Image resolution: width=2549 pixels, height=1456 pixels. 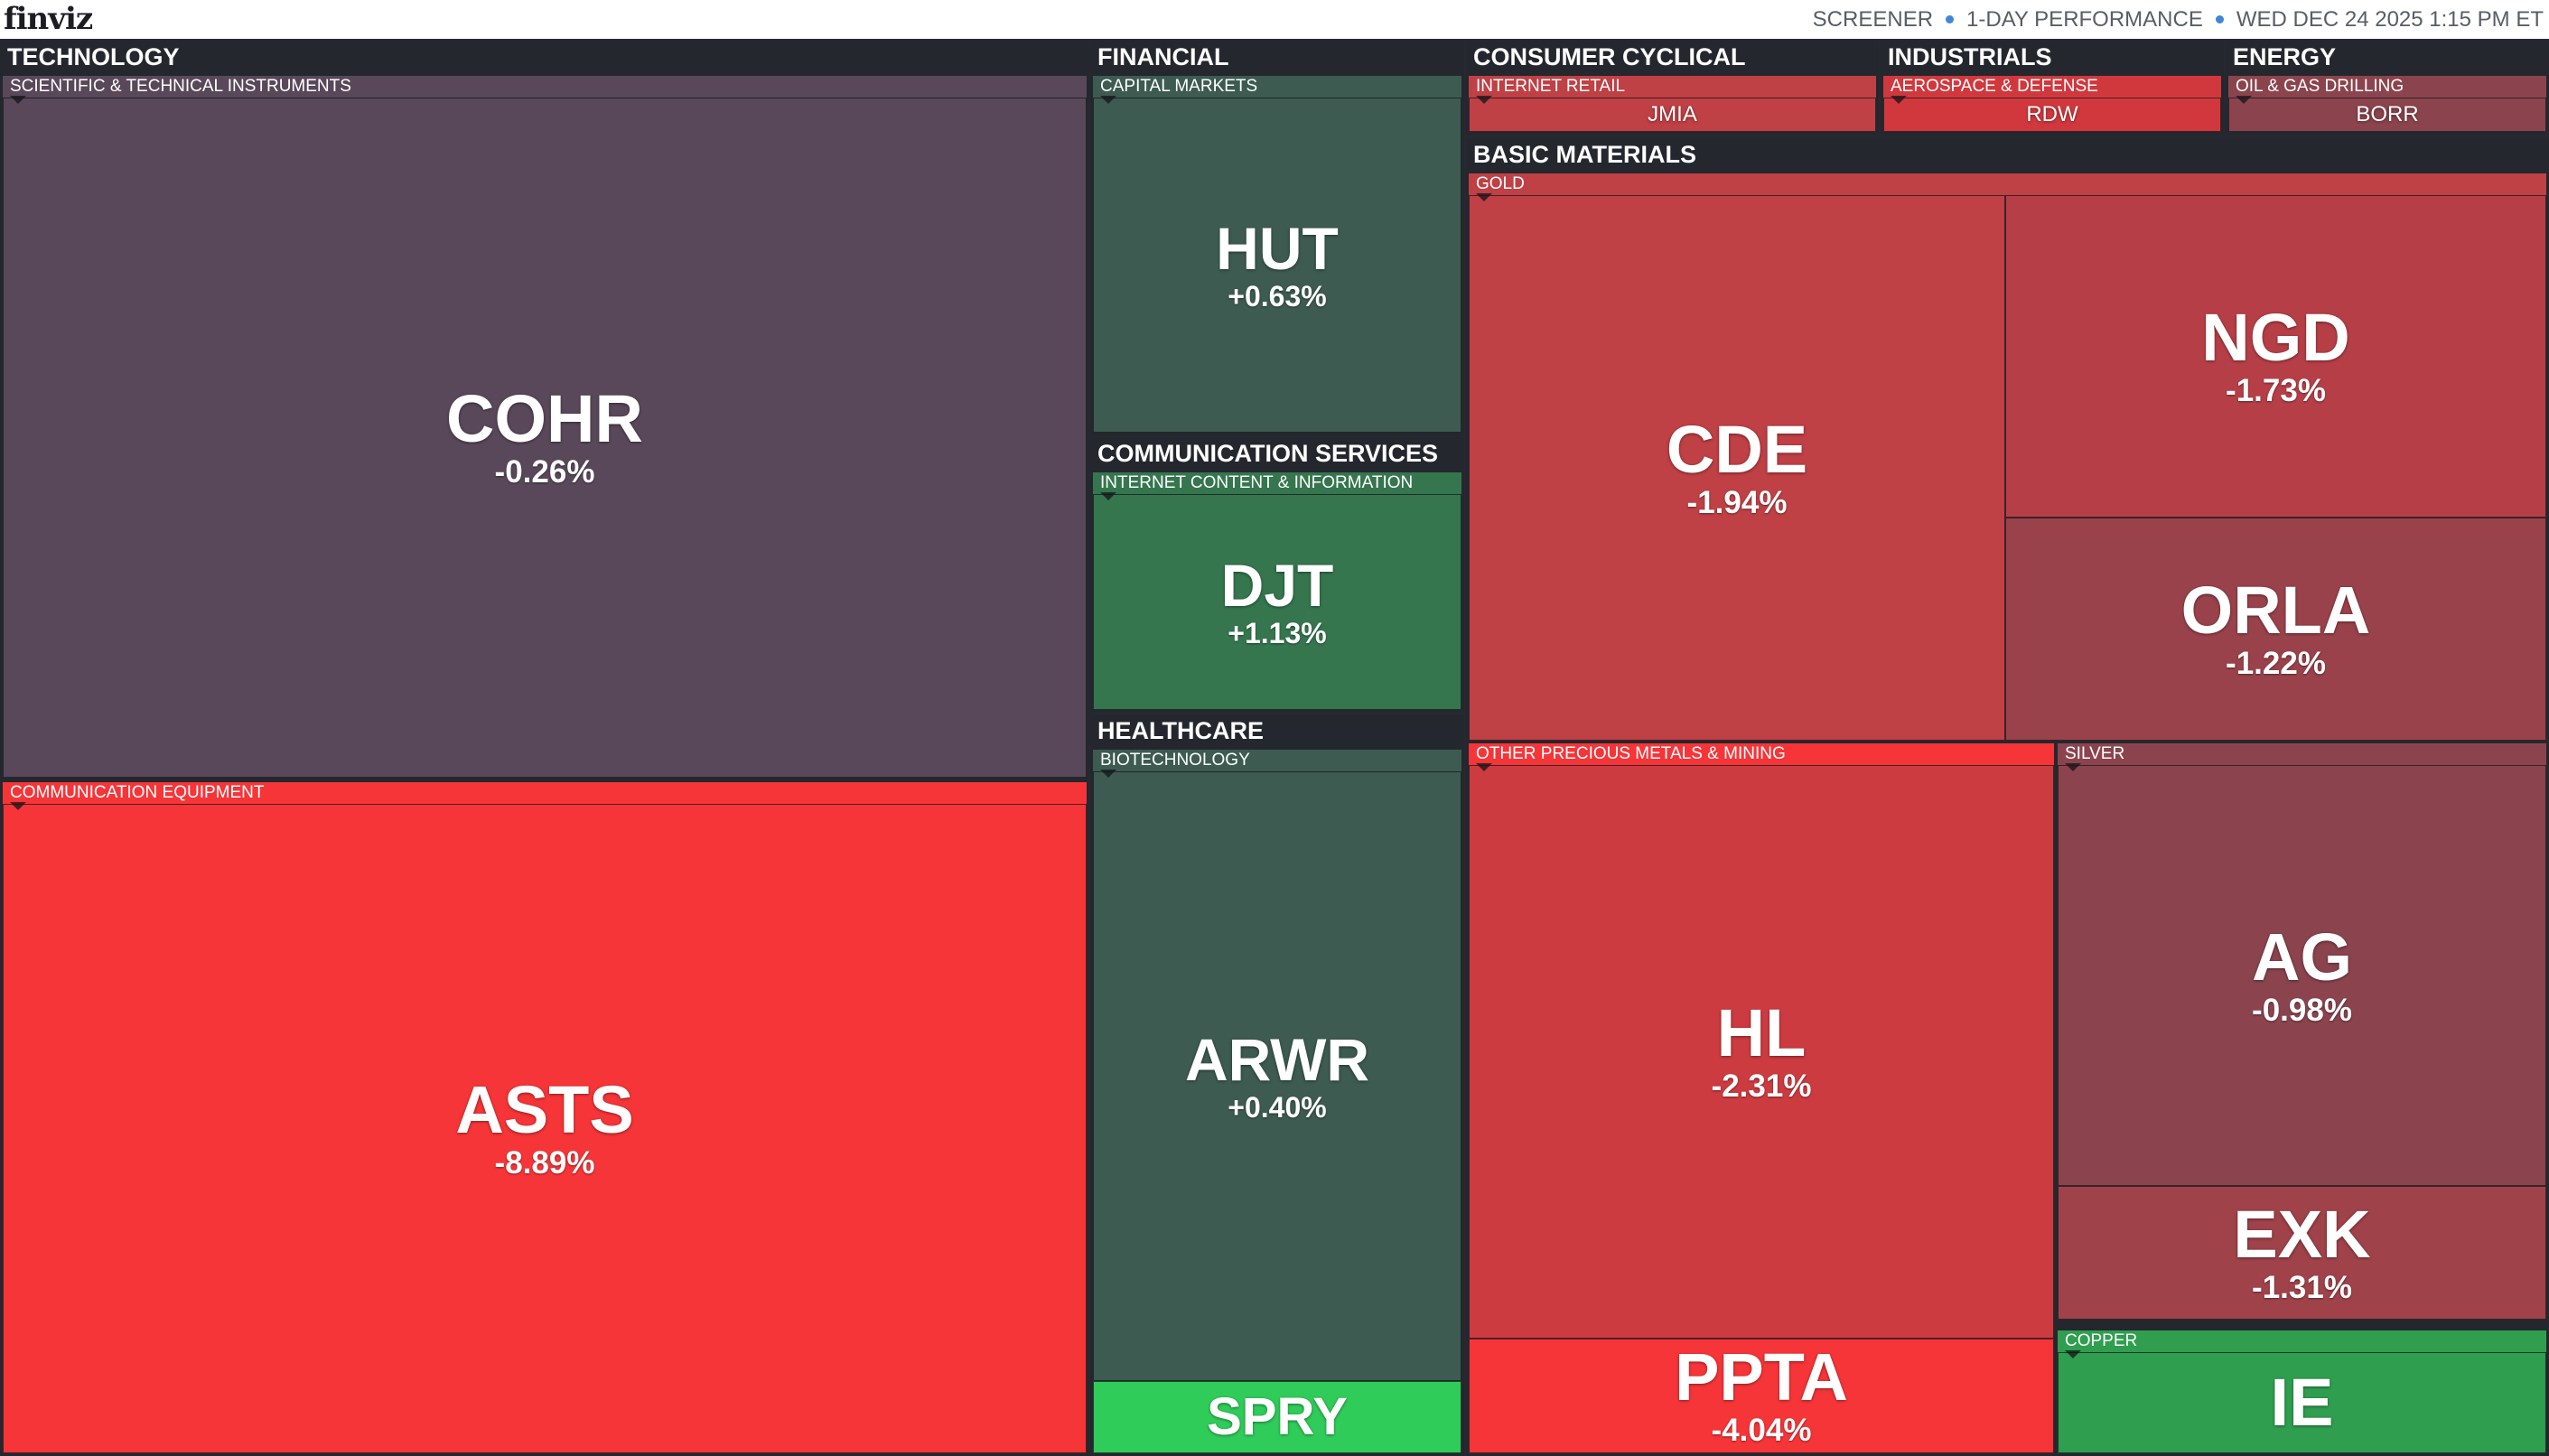 I want to click on sector-title: INDUSTRIALS, so click(x=1970, y=56).